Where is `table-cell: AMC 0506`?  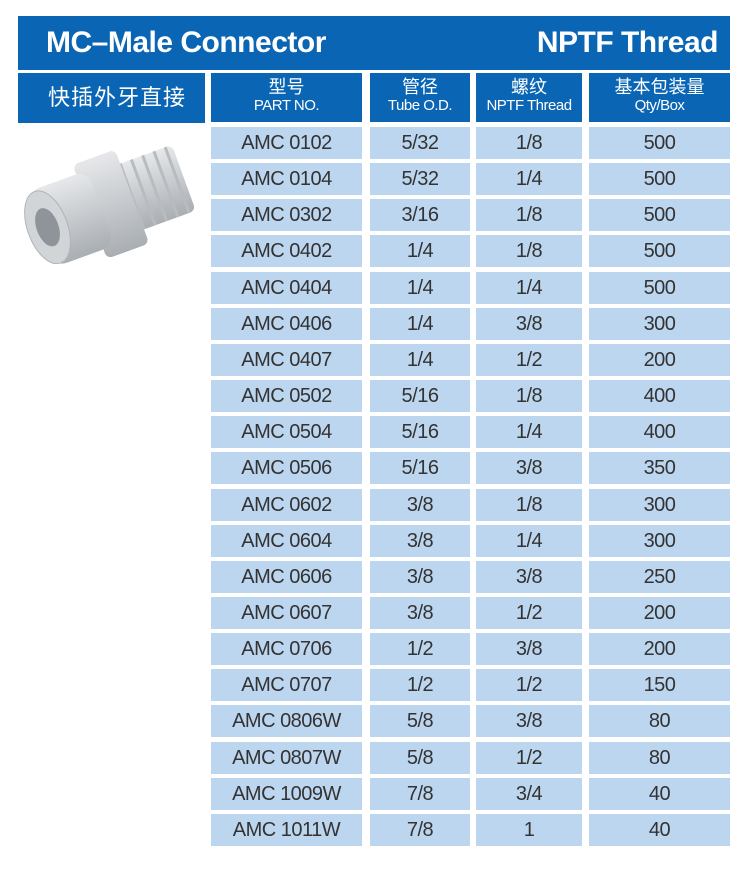
table-cell: AMC 0506 is located at coordinates (286, 468).